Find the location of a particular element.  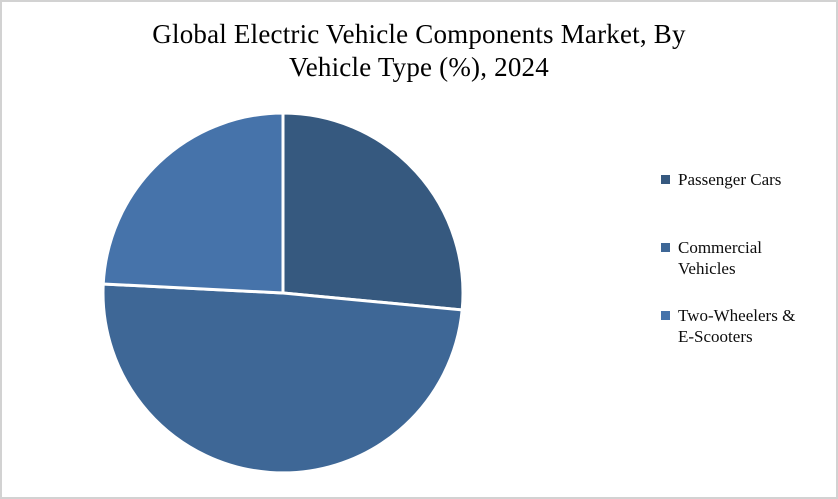

legend-marker-commercial-vehicles is located at coordinates (665, 247).